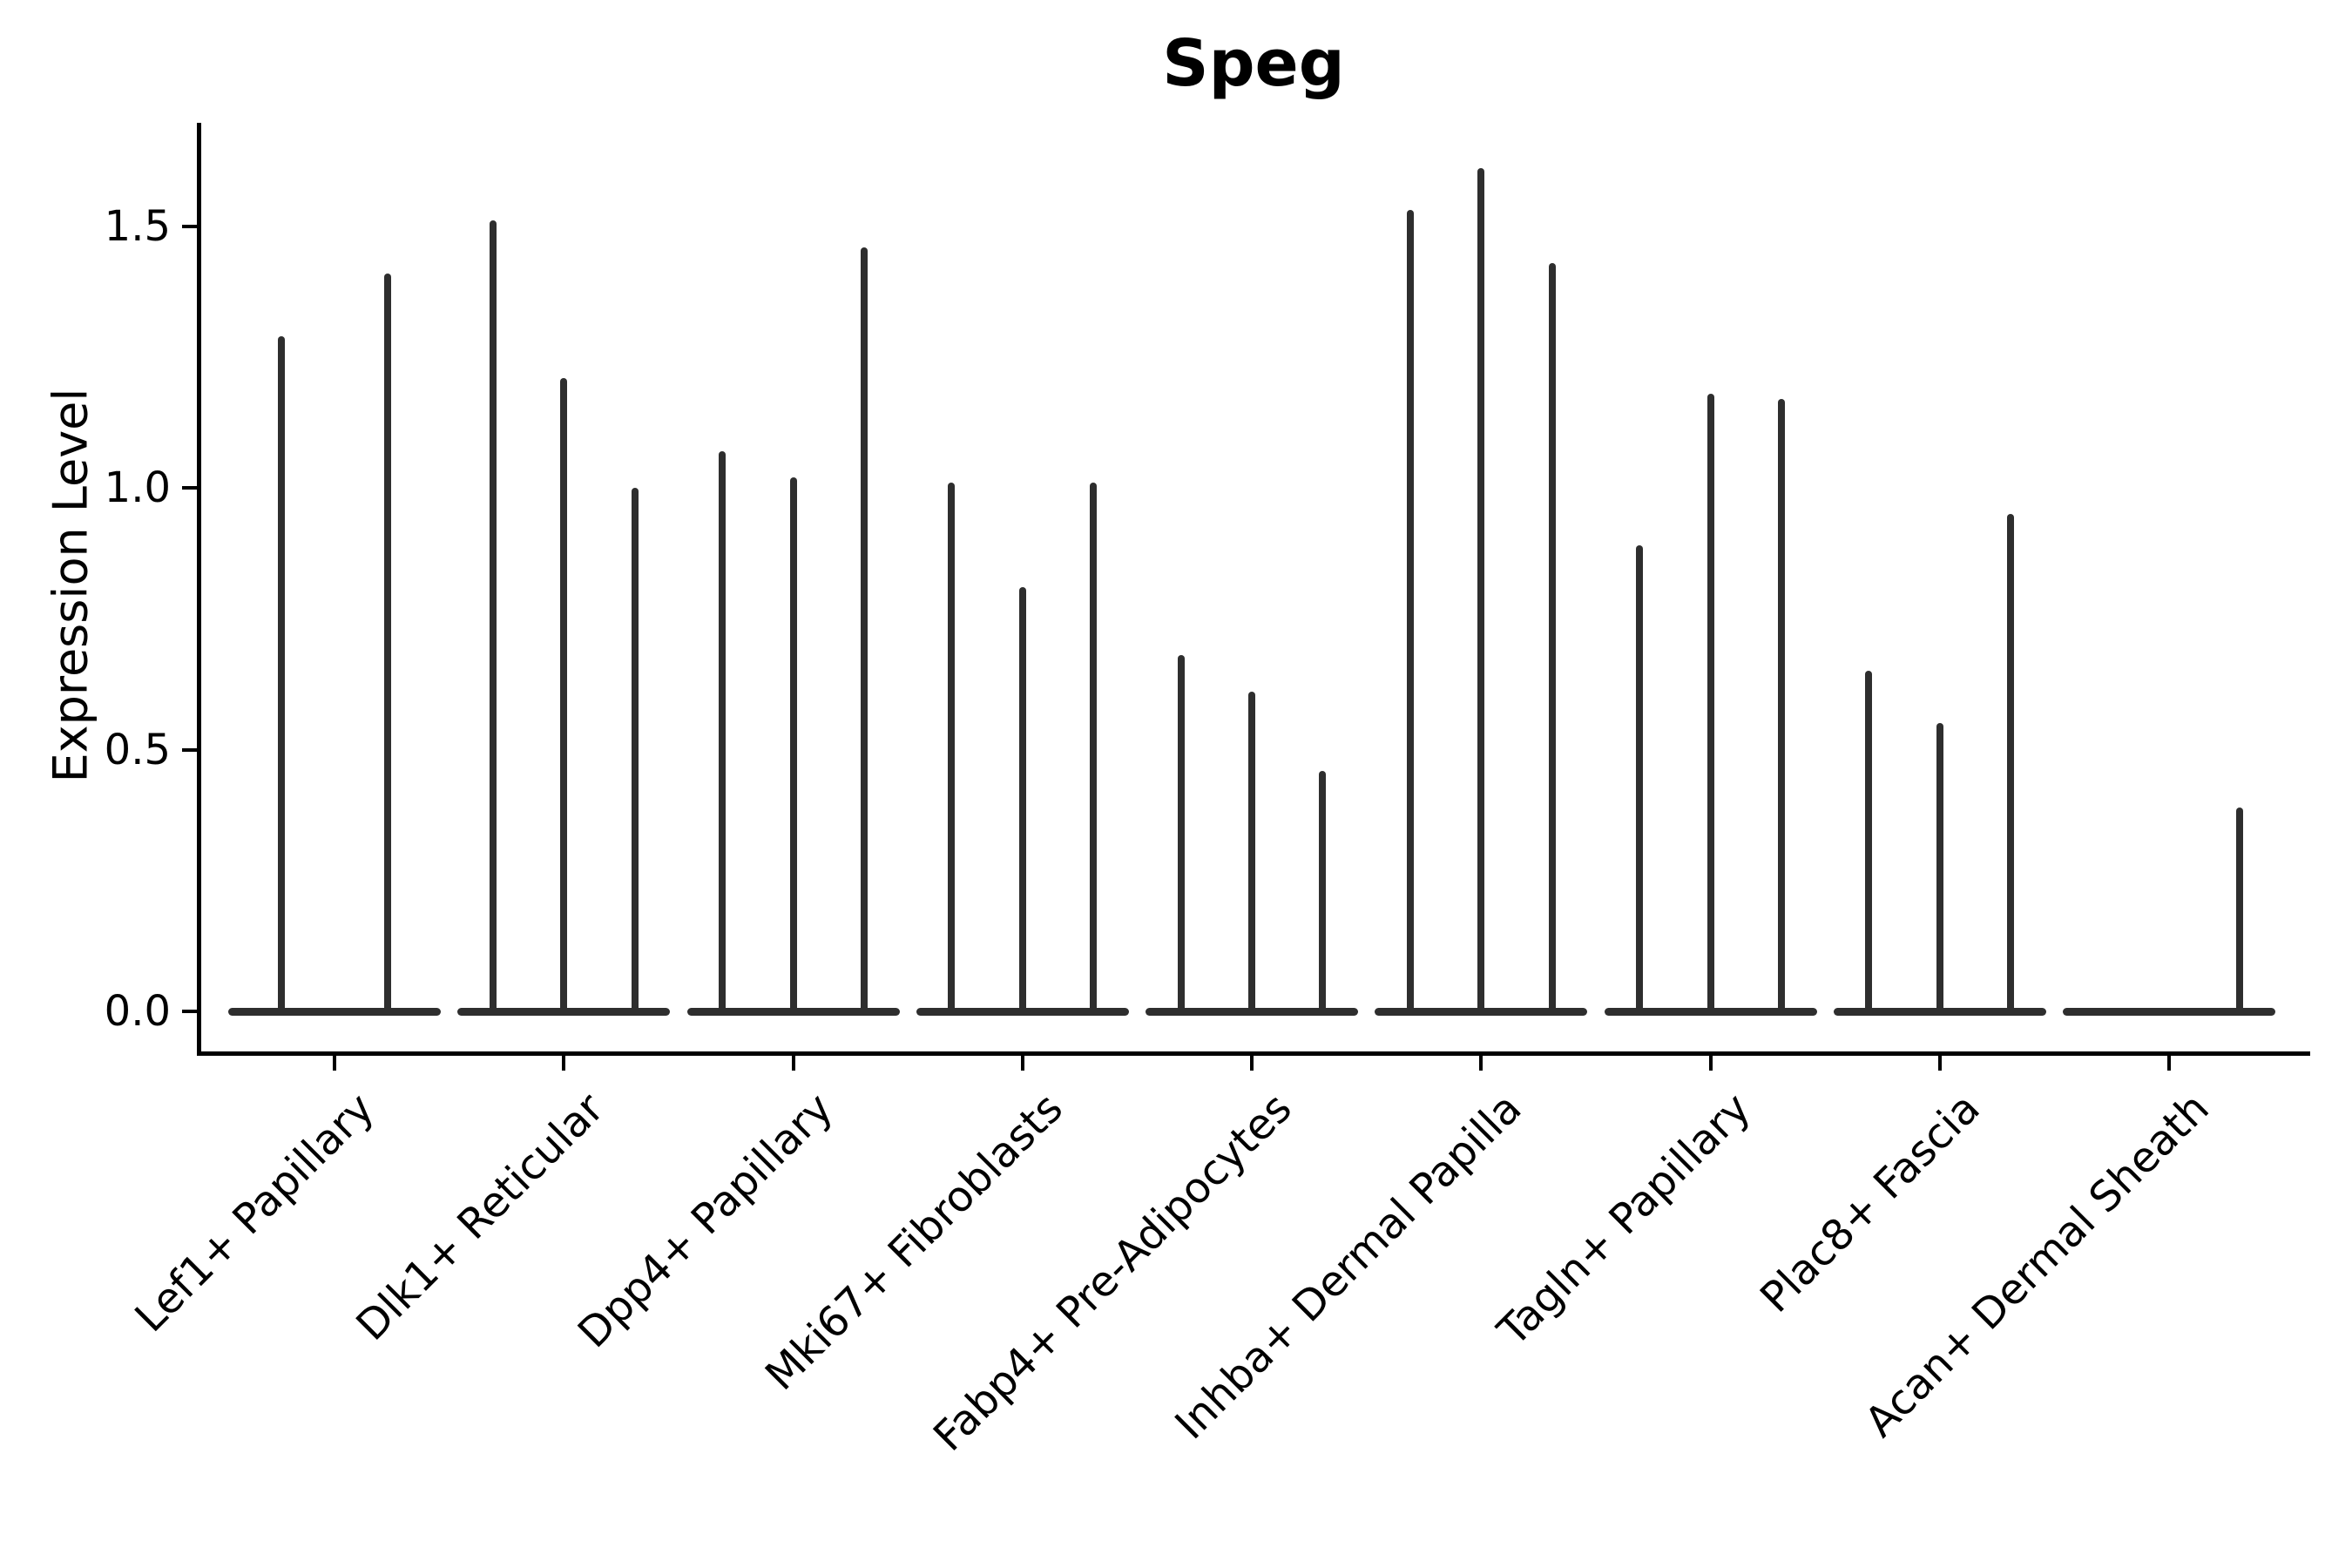  I want to click on x-axis-spine, so click(1253, 1054).